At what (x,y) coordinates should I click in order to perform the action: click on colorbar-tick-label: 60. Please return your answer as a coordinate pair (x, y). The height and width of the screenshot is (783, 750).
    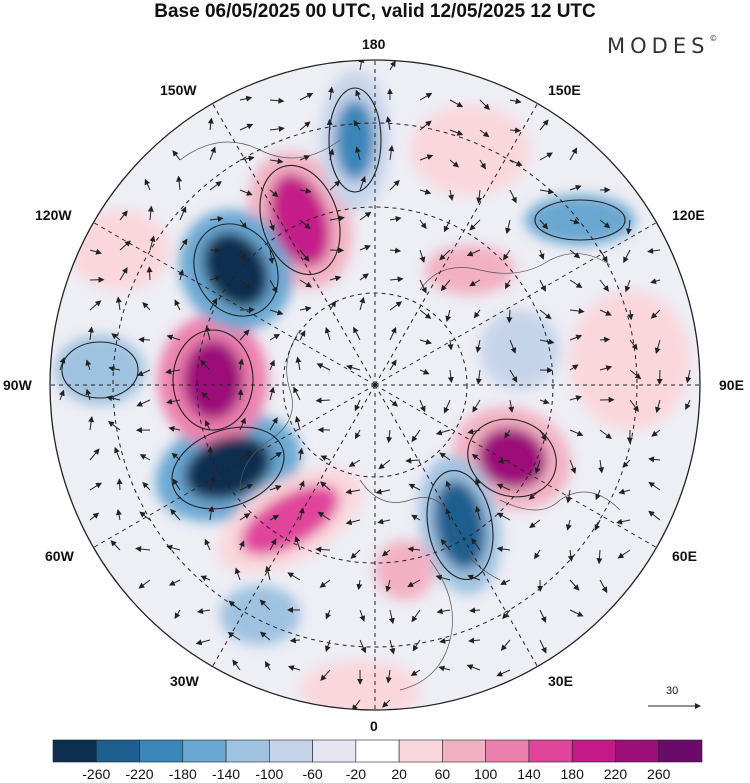
    Looking at the image, I should click on (442, 774).